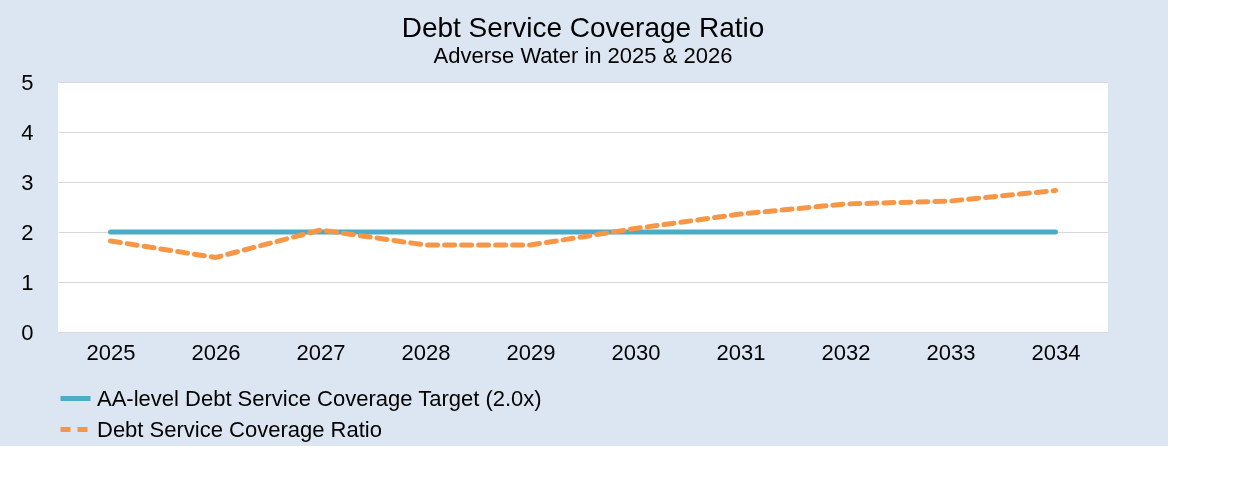 The width and height of the screenshot is (1258, 502). Describe the element at coordinates (111, 352) in the screenshot. I see `x-tick-label: 2025` at that location.